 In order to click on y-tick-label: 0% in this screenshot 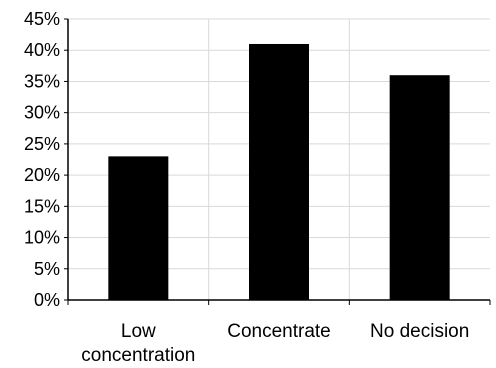, I will do `click(47, 300)`.